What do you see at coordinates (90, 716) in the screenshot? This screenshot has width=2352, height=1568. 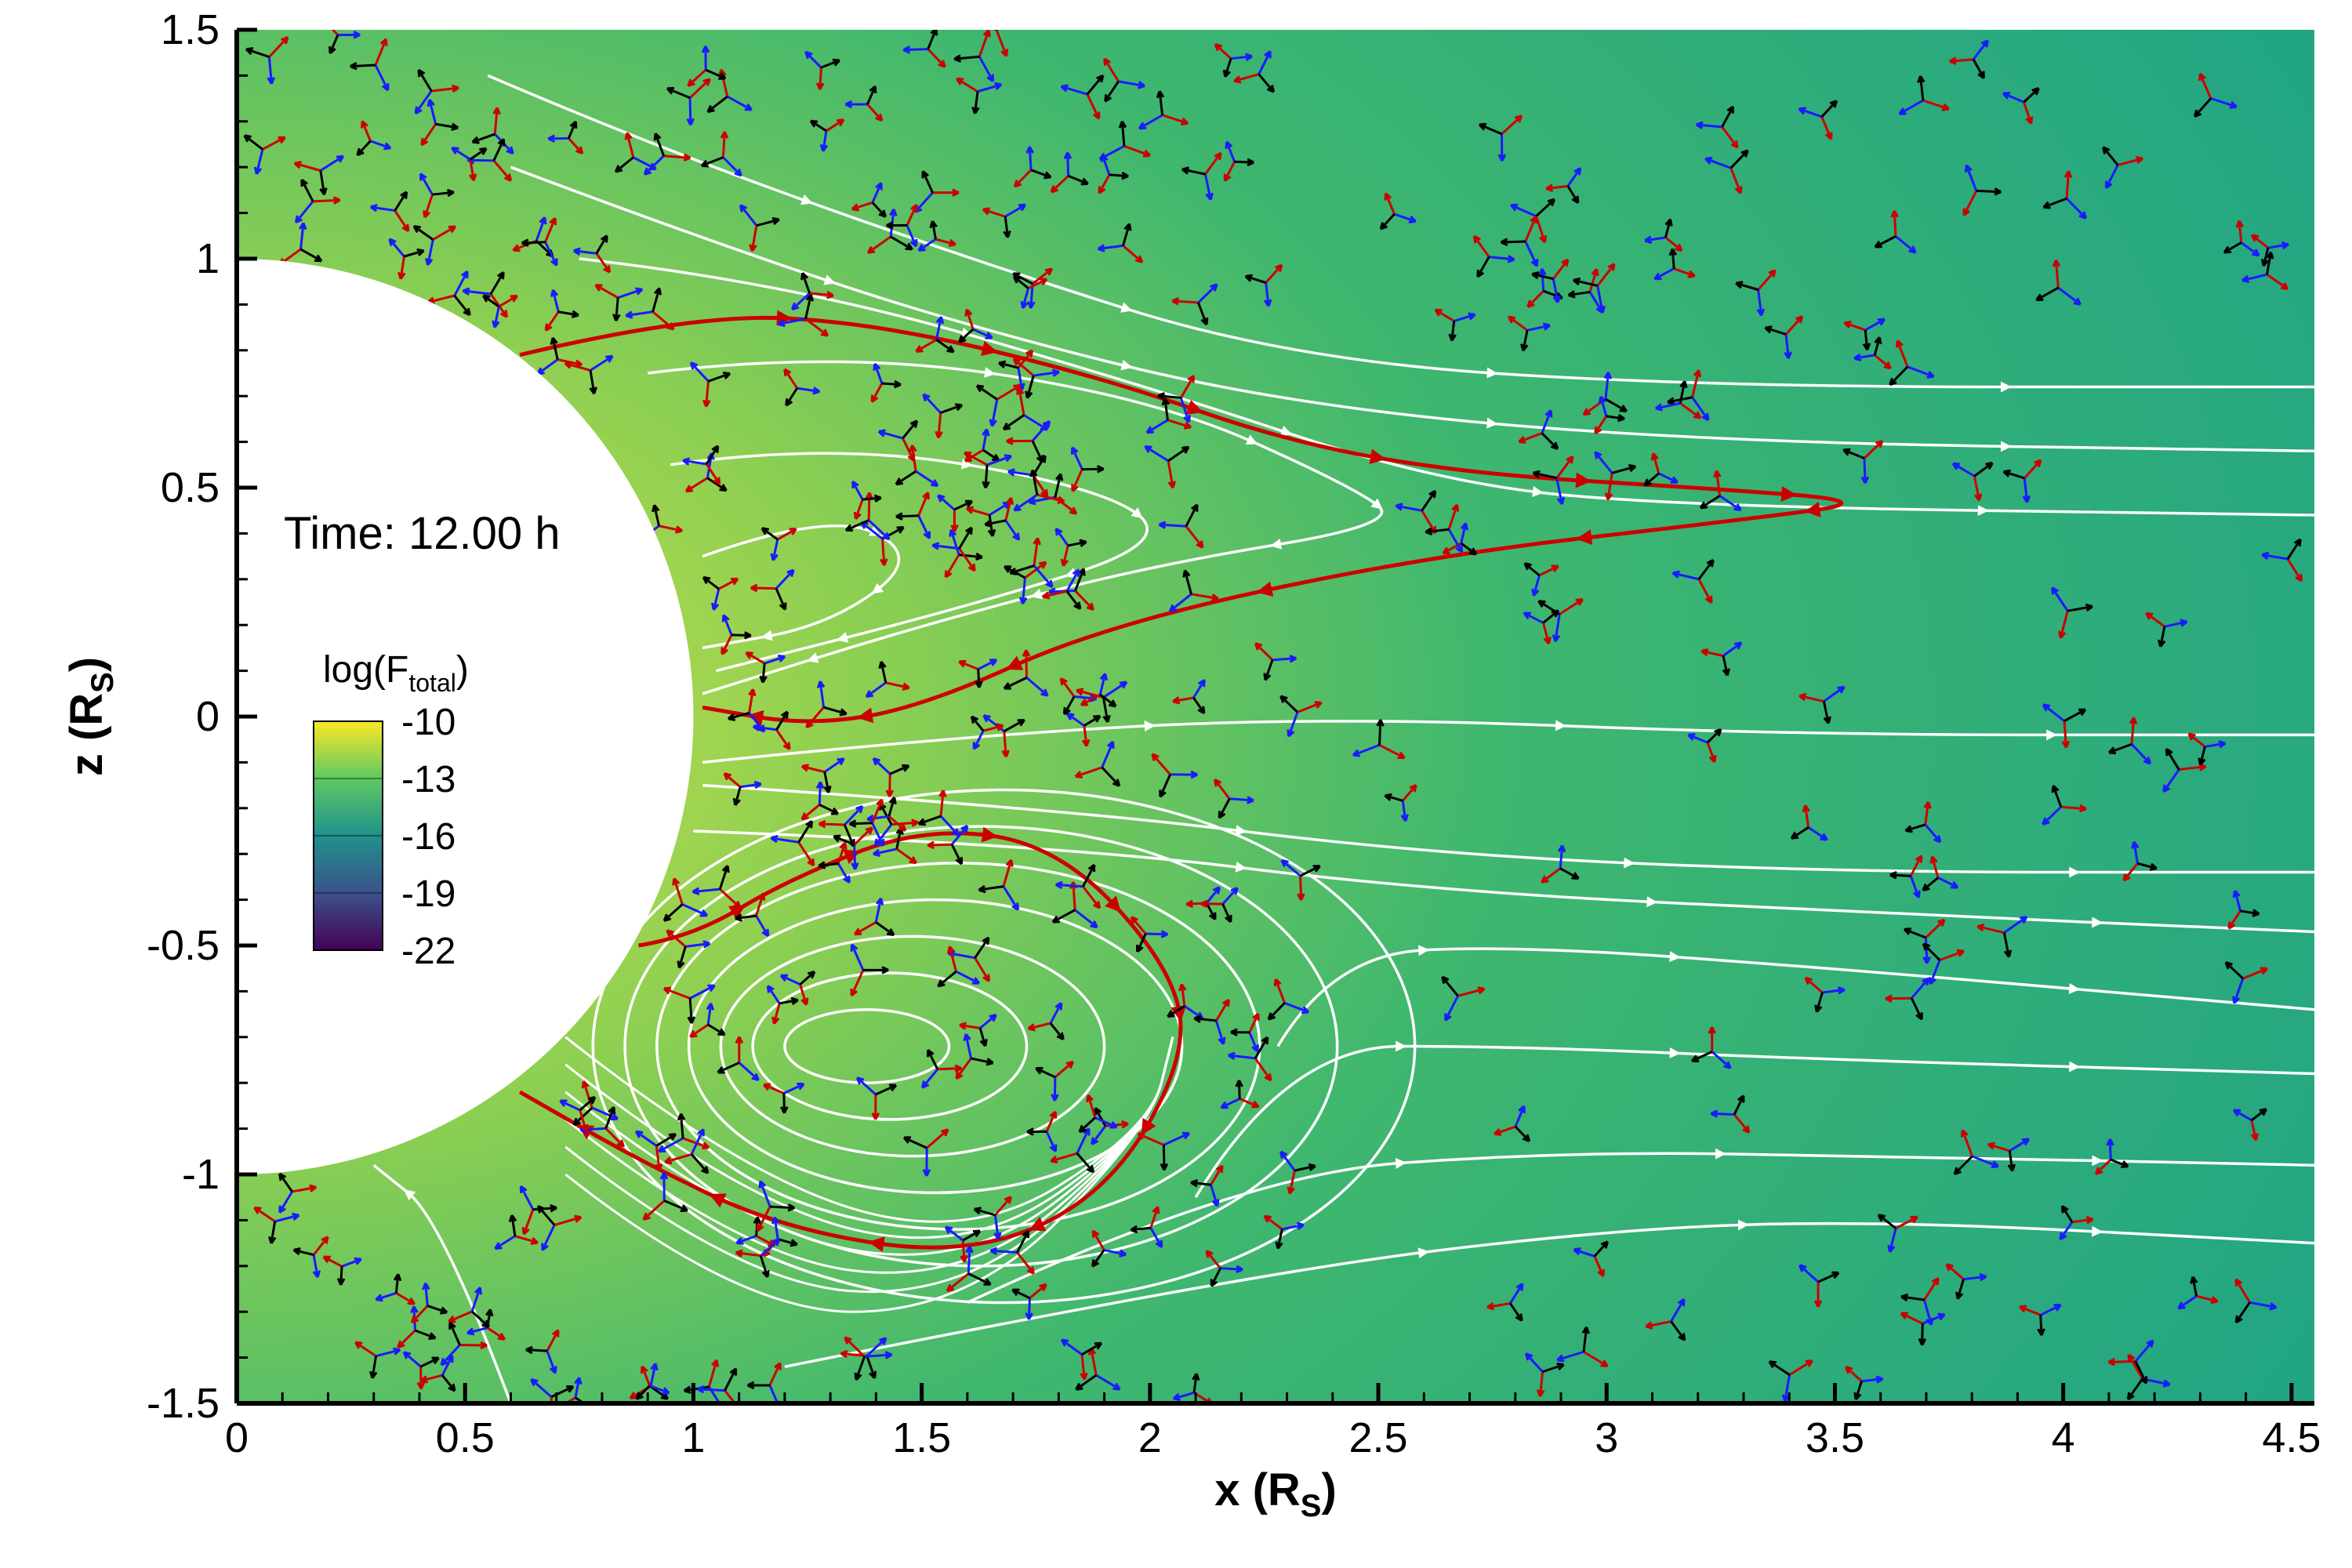 I see `y-axis-title: z (RS)` at bounding box center [90, 716].